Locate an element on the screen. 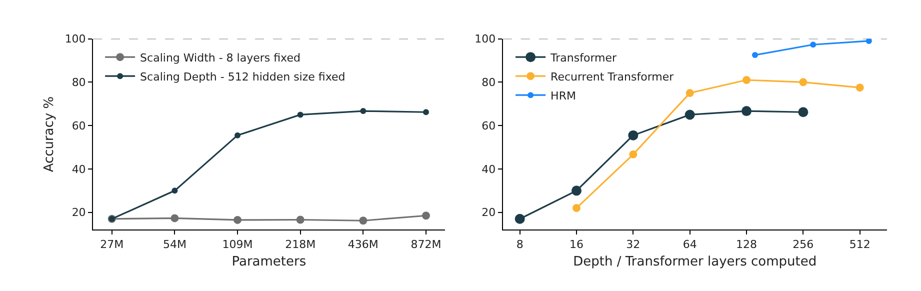 This screenshot has width=921, height=291. x-tick-label: 16 is located at coordinates (577, 244).